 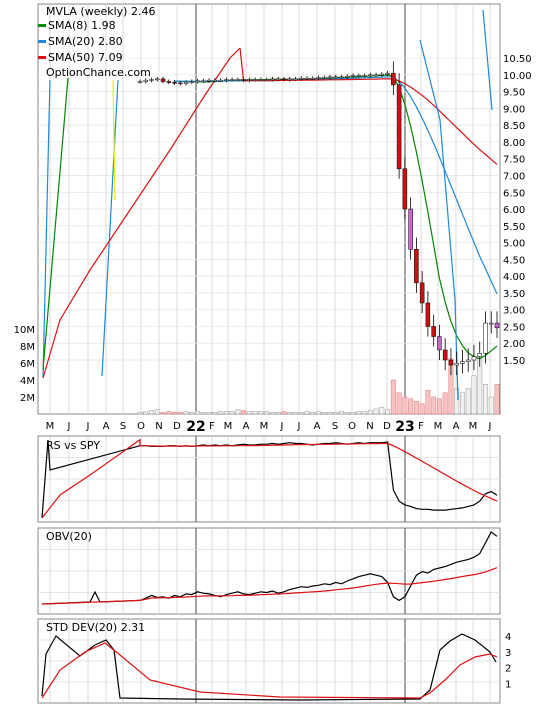 I want to click on rs-grid, so click(x=269, y=479).